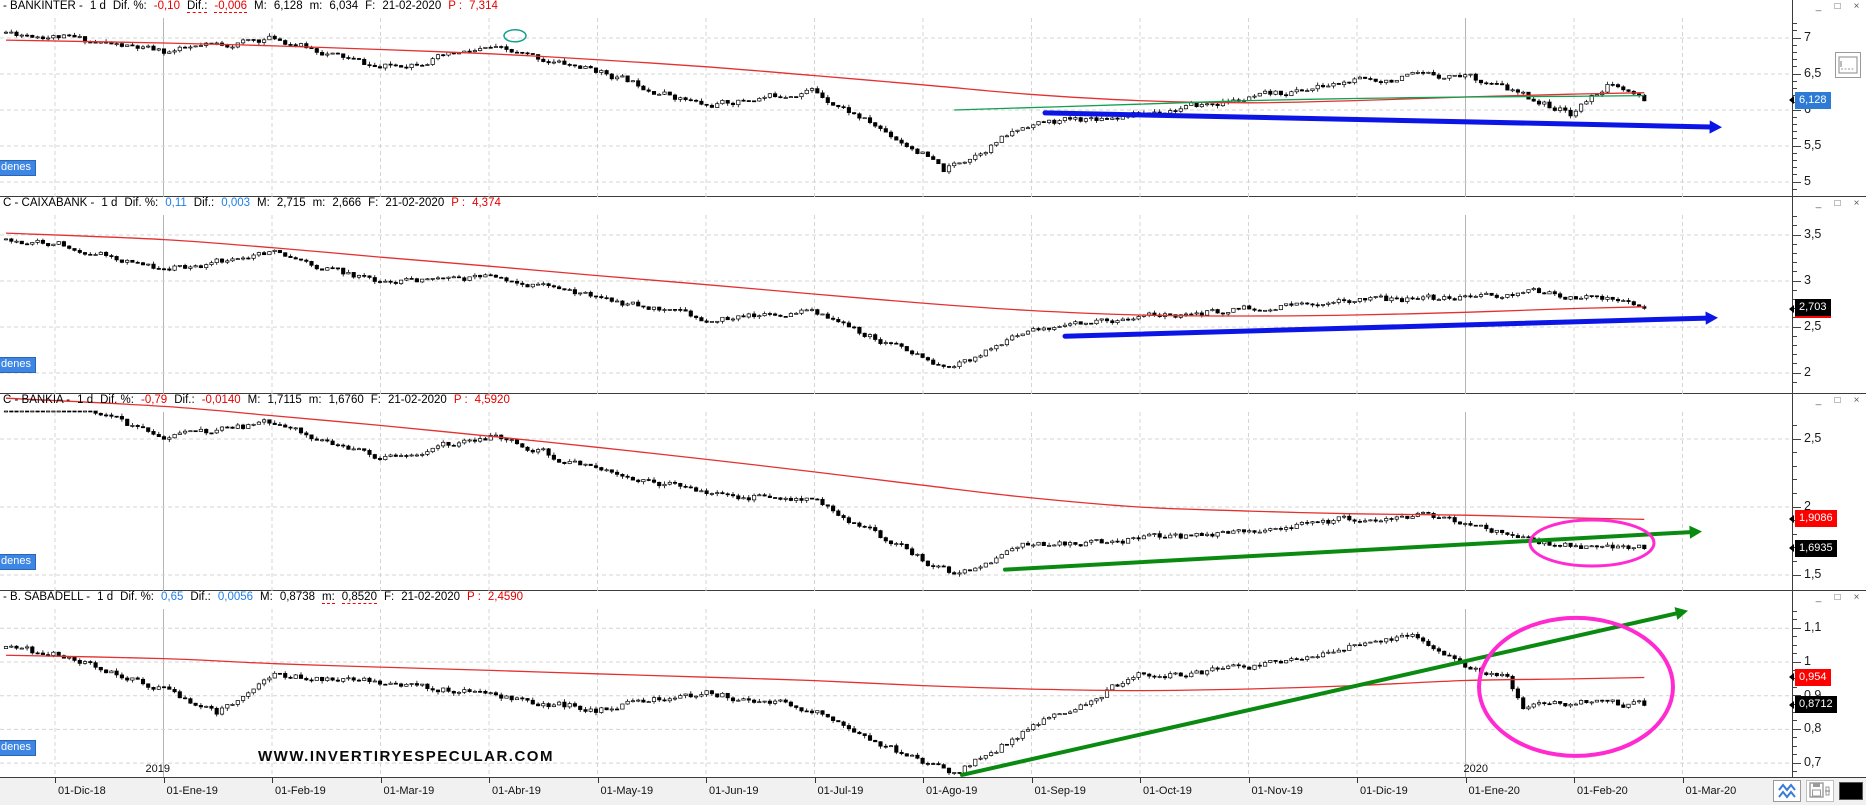 The height and width of the screenshot is (805, 1866). I want to click on title-segment: C - CAIXABANK -, so click(49, 203).